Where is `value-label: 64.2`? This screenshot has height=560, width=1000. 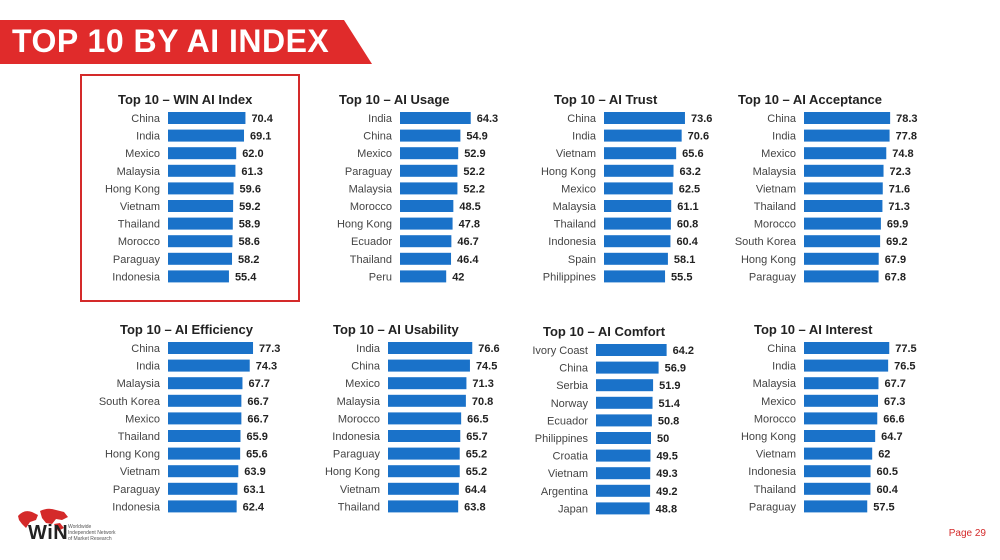 value-label: 64.2 is located at coordinates (683, 351).